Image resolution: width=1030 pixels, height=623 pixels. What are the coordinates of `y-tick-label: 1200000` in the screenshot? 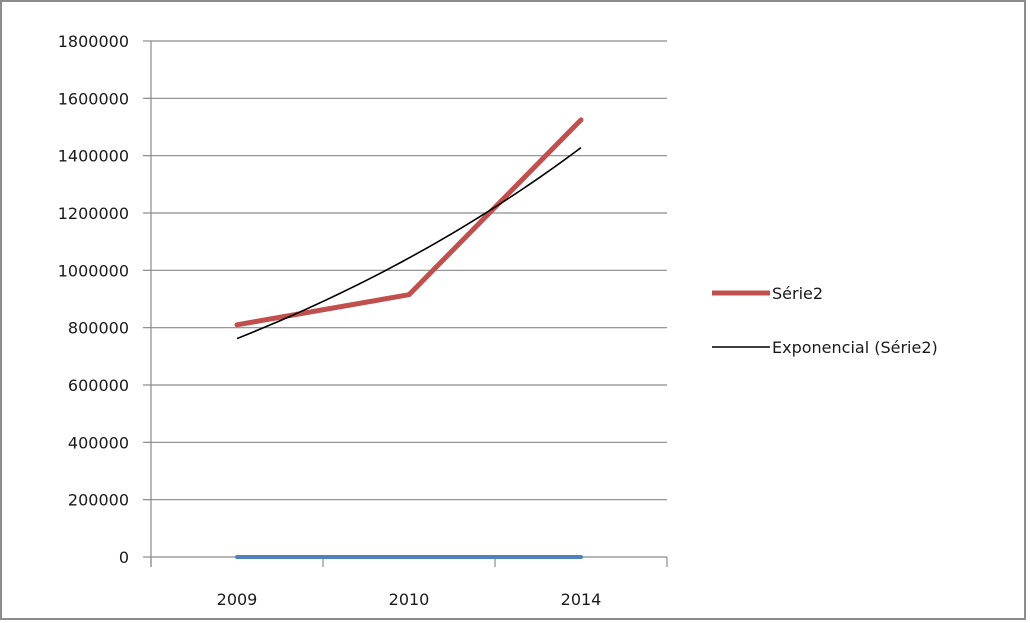 It's located at (93, 213).